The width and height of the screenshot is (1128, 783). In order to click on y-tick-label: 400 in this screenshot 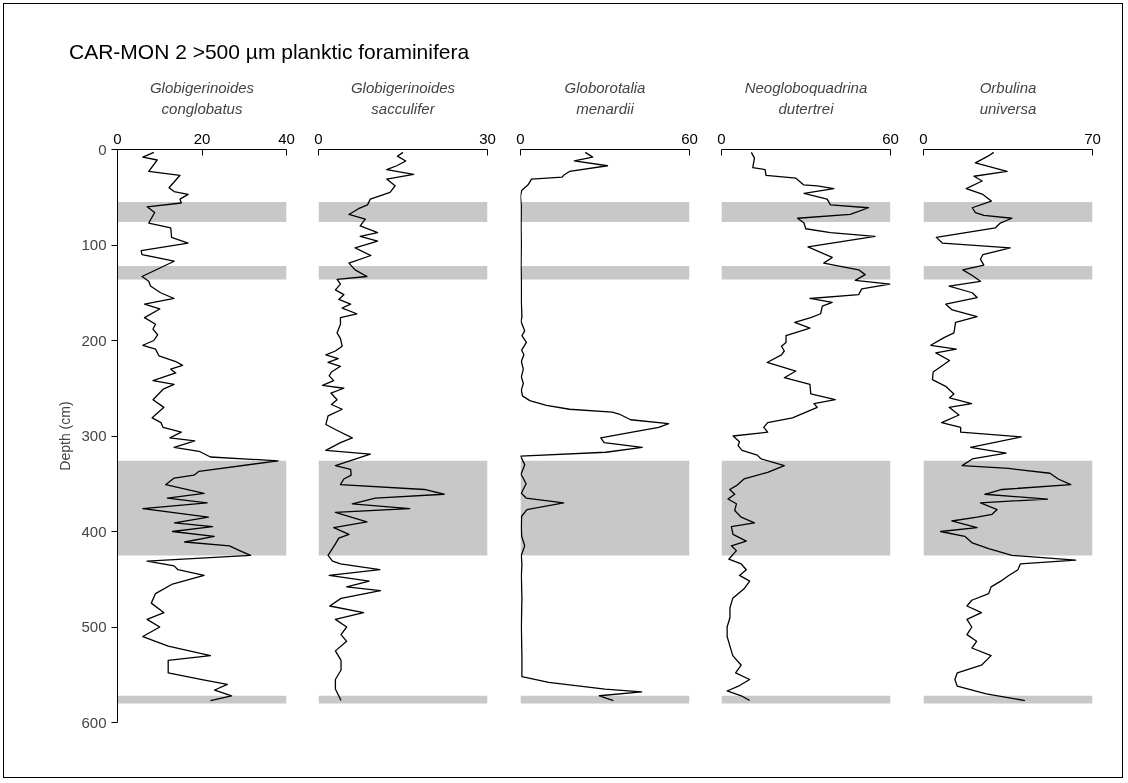, I will do `click(94, 531)`.